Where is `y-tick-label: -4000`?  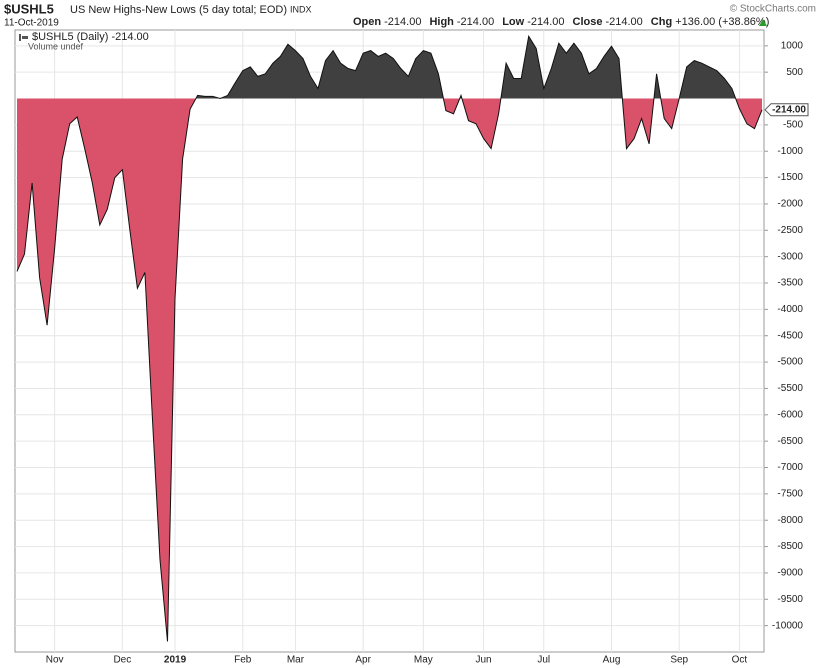
y-tick-label: -4000 is located at coordinates (790, 309).